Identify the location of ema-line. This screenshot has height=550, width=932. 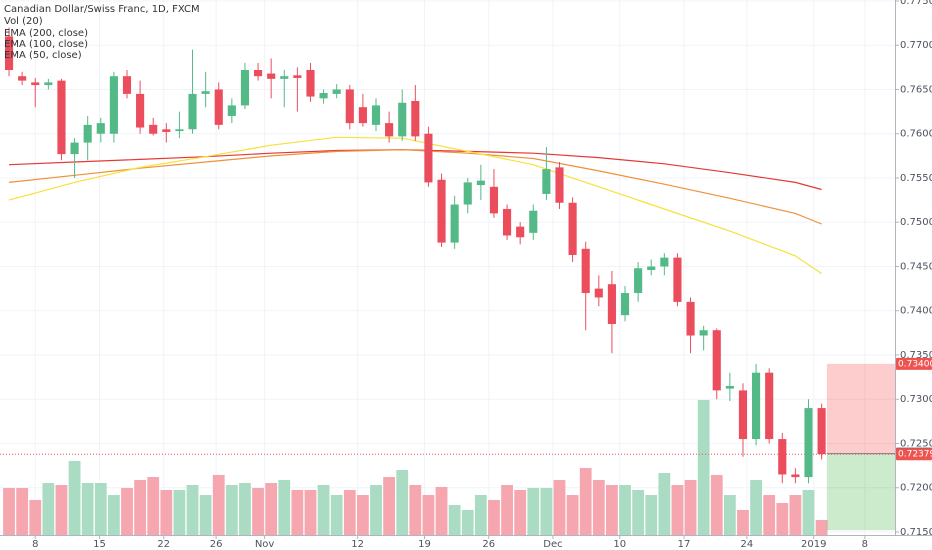
(415, 187).